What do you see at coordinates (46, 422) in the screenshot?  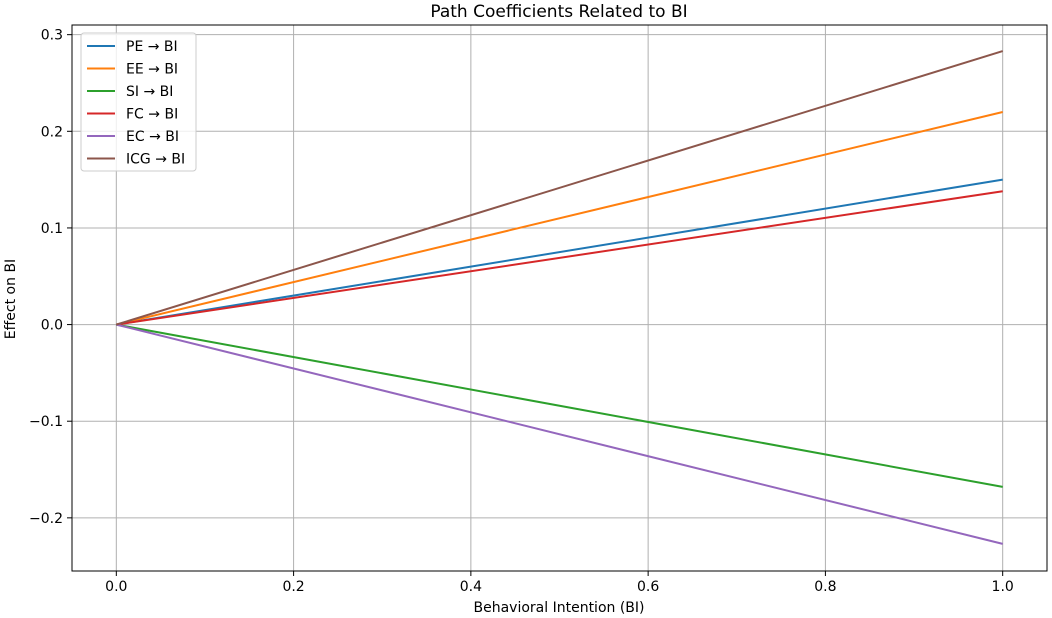 I see `y-tick-label: −0.1` at bounding box center [46, 422].